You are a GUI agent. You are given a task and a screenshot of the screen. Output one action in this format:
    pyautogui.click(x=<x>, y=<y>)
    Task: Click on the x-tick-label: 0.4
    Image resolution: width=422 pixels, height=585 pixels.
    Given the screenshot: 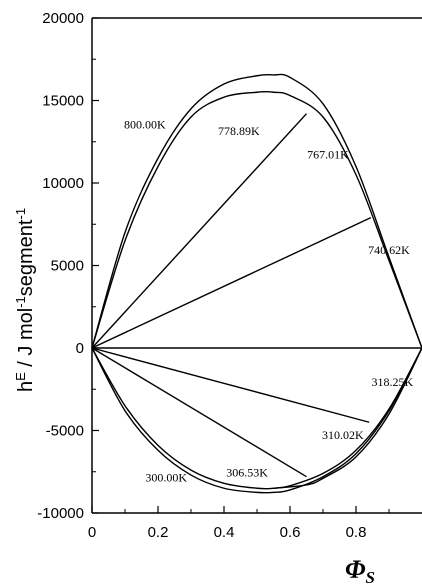 What is the action you would take?
    pyautogui.click(x=224, y=532)
    